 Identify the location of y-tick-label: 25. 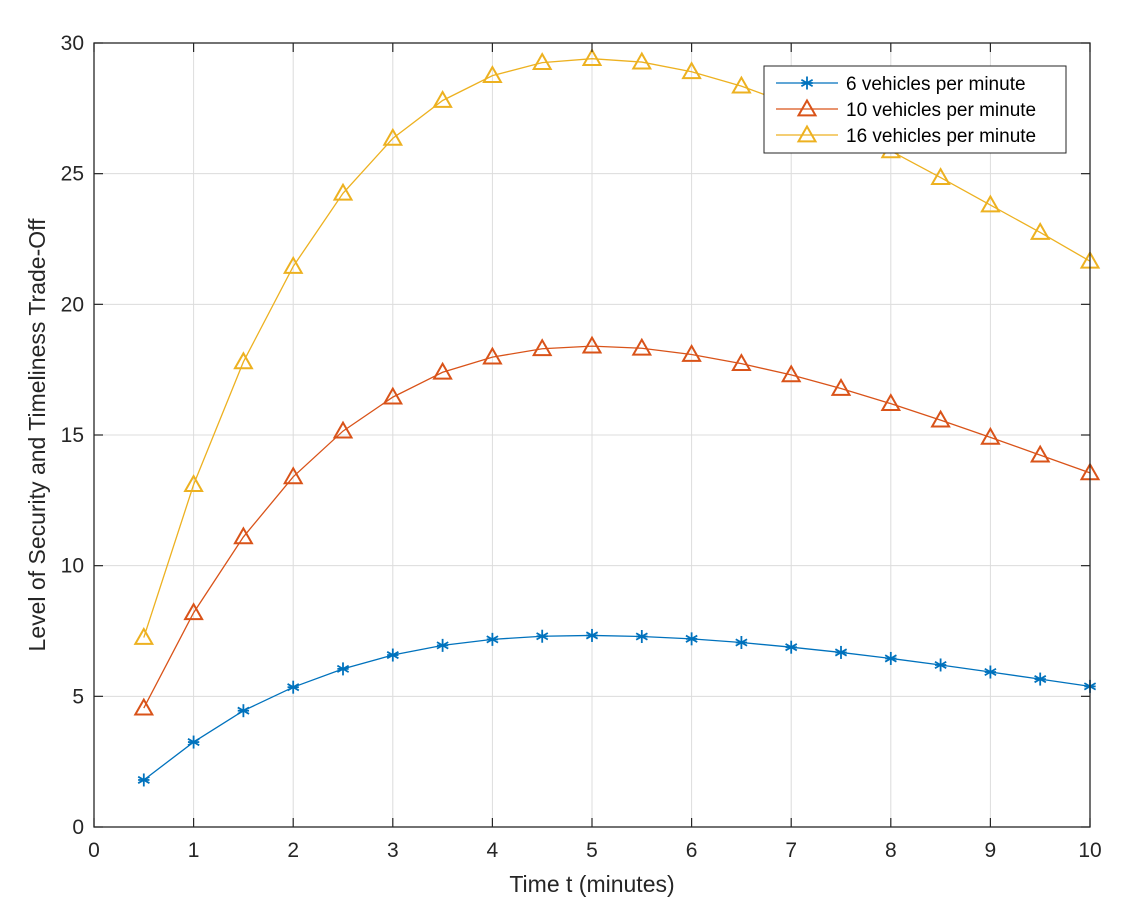
(72, 174).